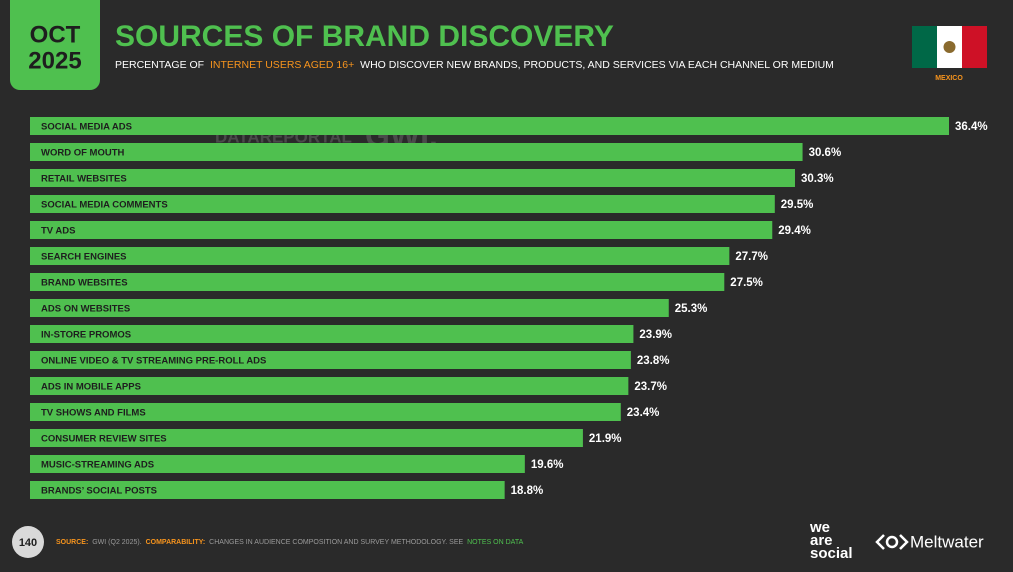 This screenshot has height=572, width=1013. What do you see at coordinates (104, 205) in the screenshot?
I see `category-label: SOCIAL MEDIA COMMENTS` at bounding box center [104, 205].